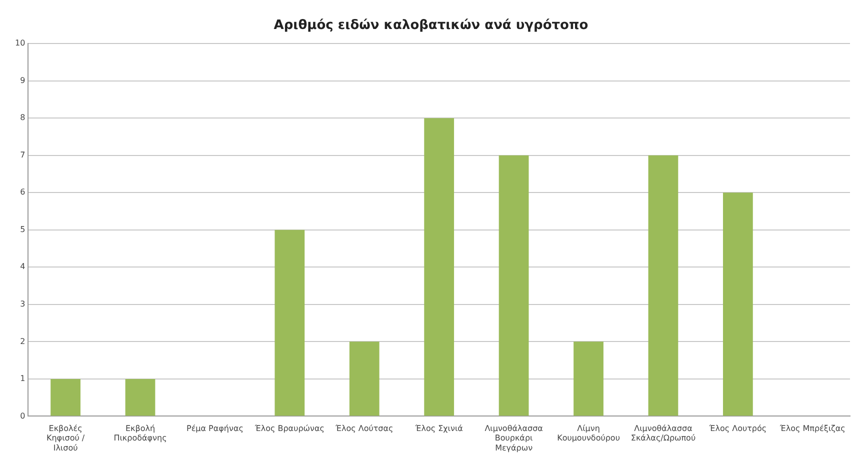 This screenshot has width=866, height=469. What do you see at coordinates (588, 433) in the screenshot?
I see `x-tick-label: Λίμνη Κουμουνδούρου` at bounding box center [588, 433].